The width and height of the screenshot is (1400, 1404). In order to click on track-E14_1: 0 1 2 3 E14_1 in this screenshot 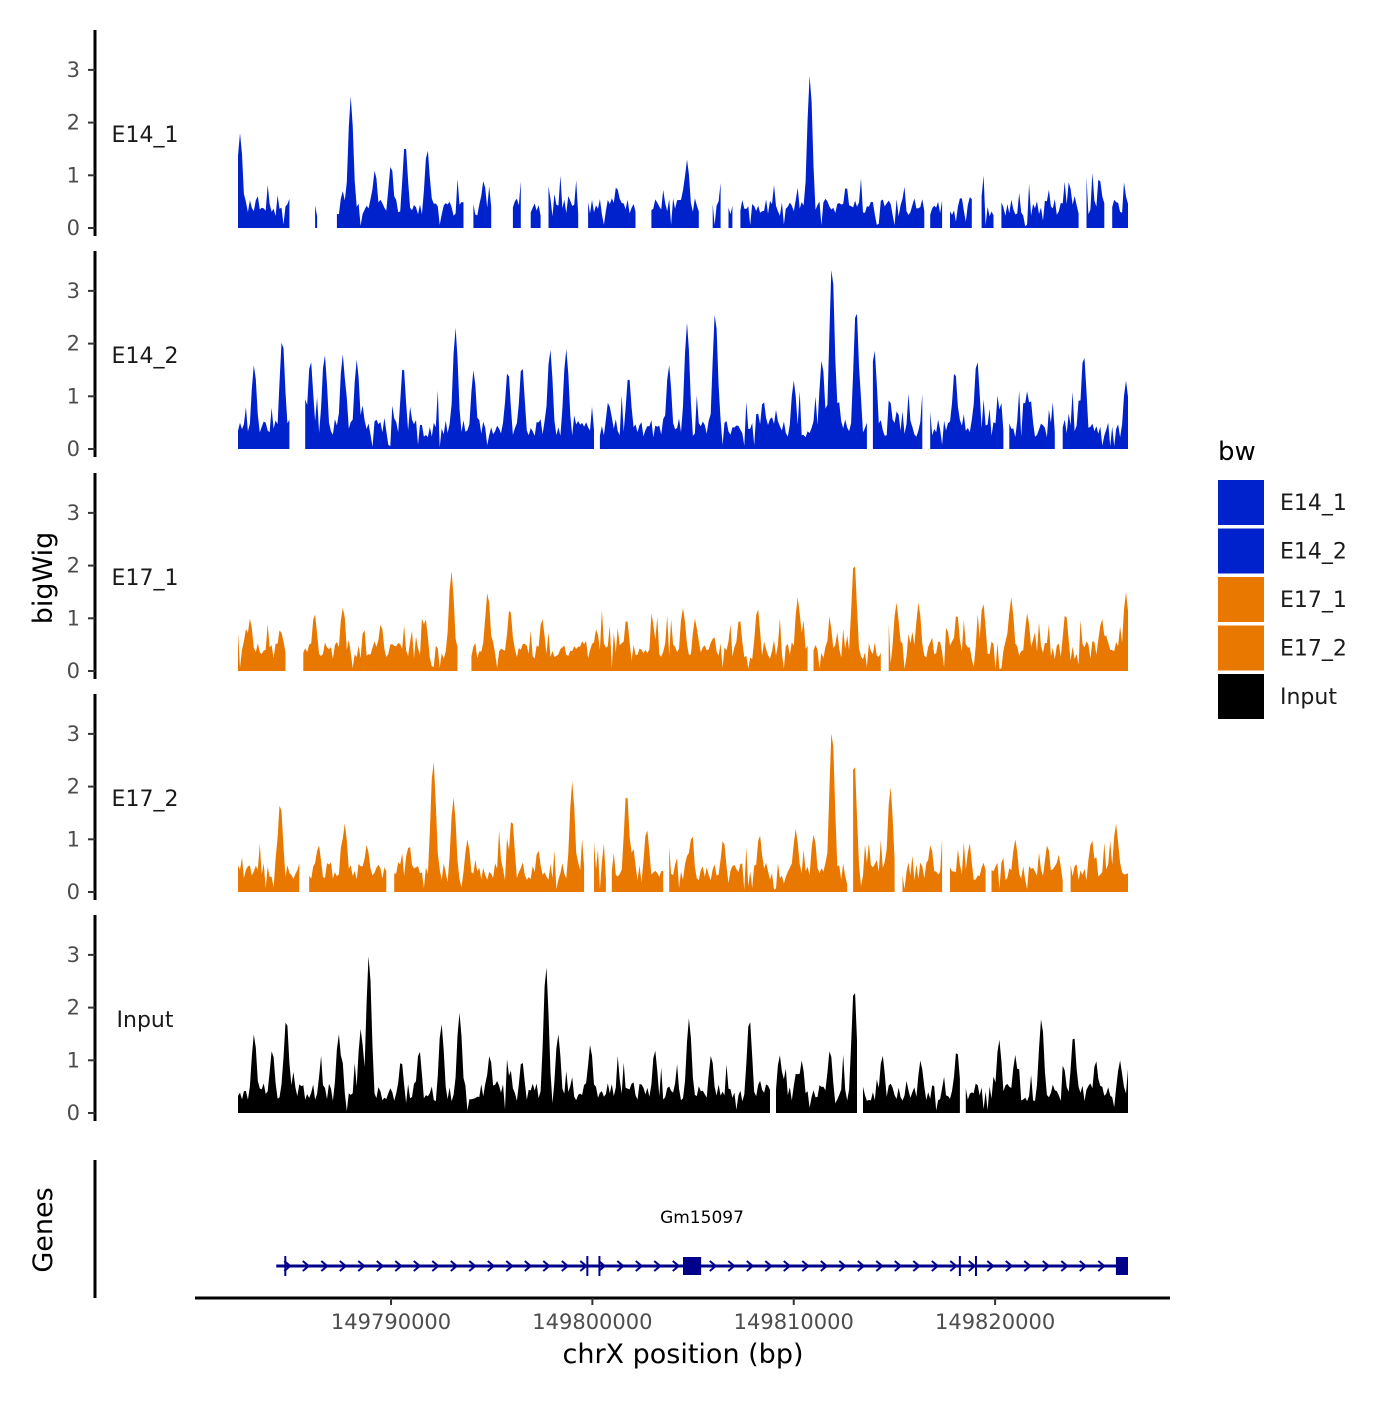, I will do `click(597, 135)`.